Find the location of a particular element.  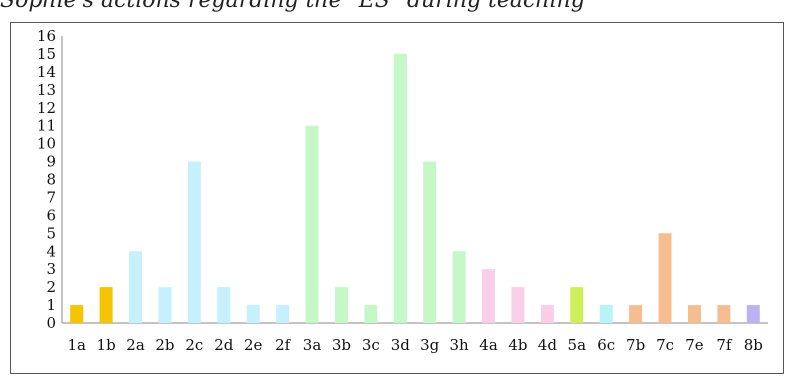

y-tick-label: 4 is located at coordinates (51, 251).